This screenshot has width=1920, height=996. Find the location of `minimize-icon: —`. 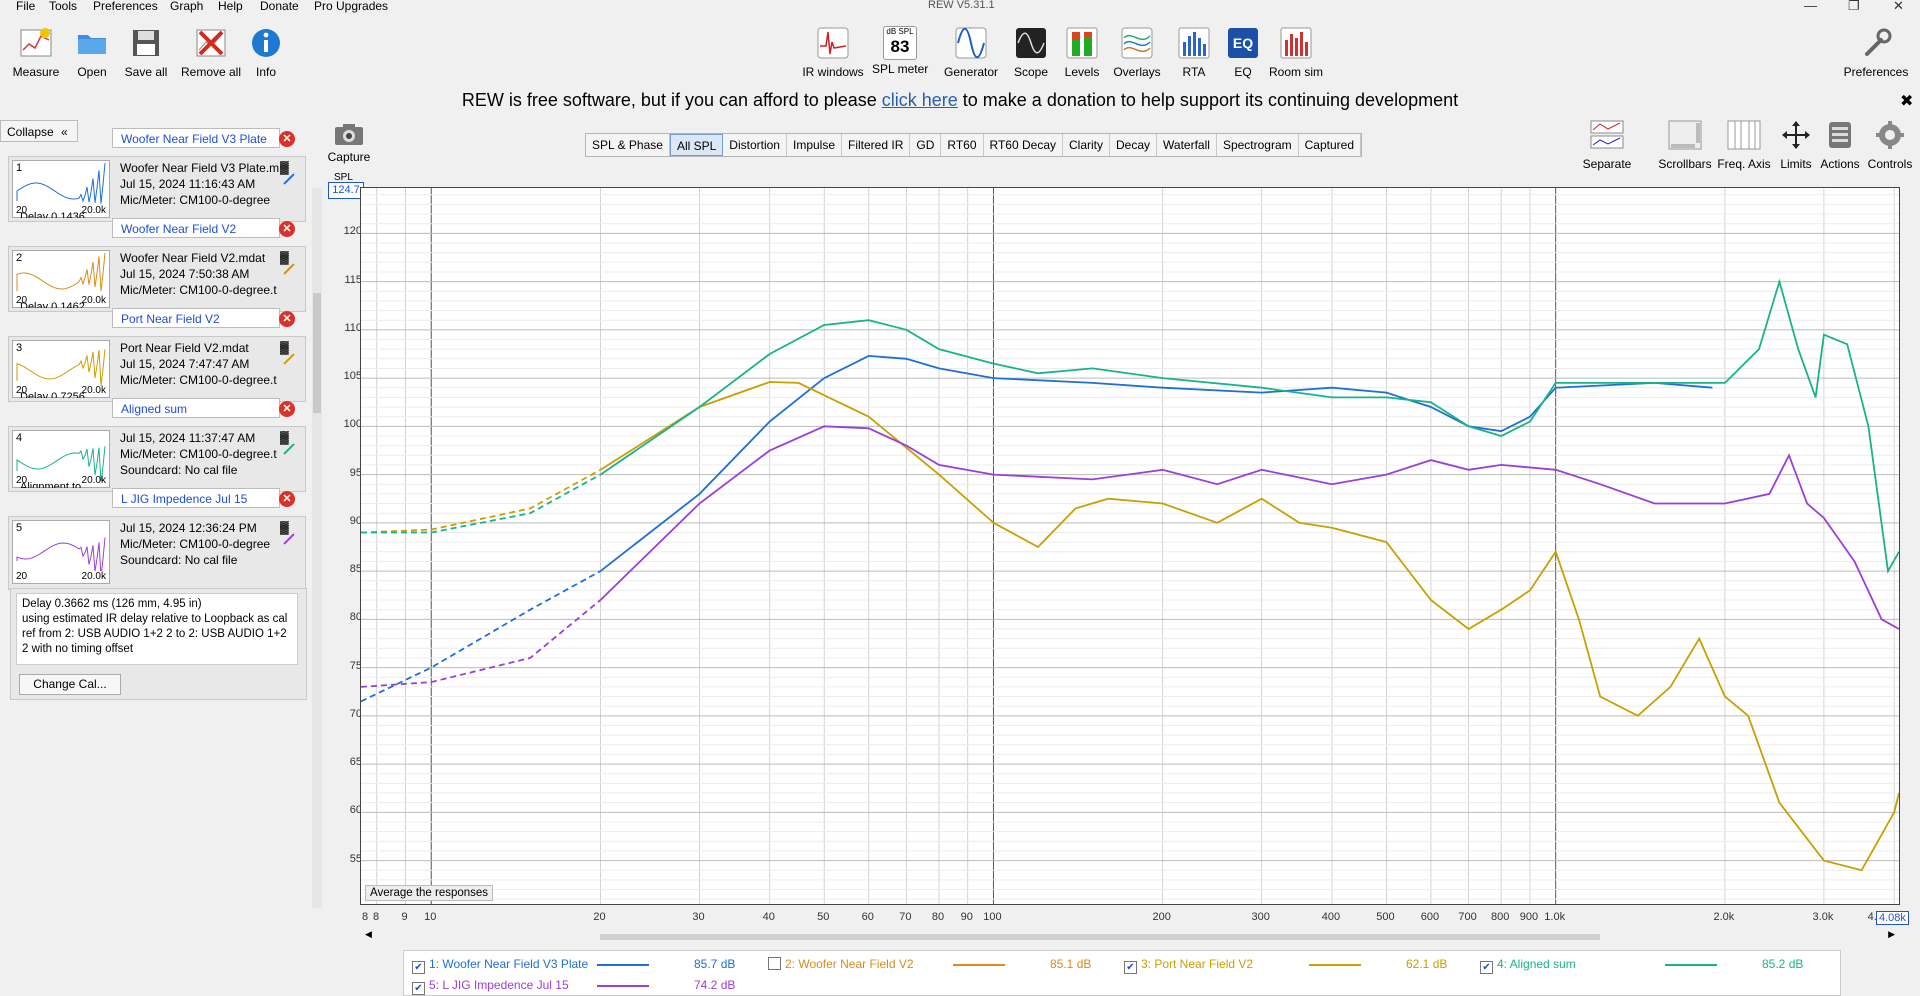

minimize-icon: — is located at coordinates (1810, 6).